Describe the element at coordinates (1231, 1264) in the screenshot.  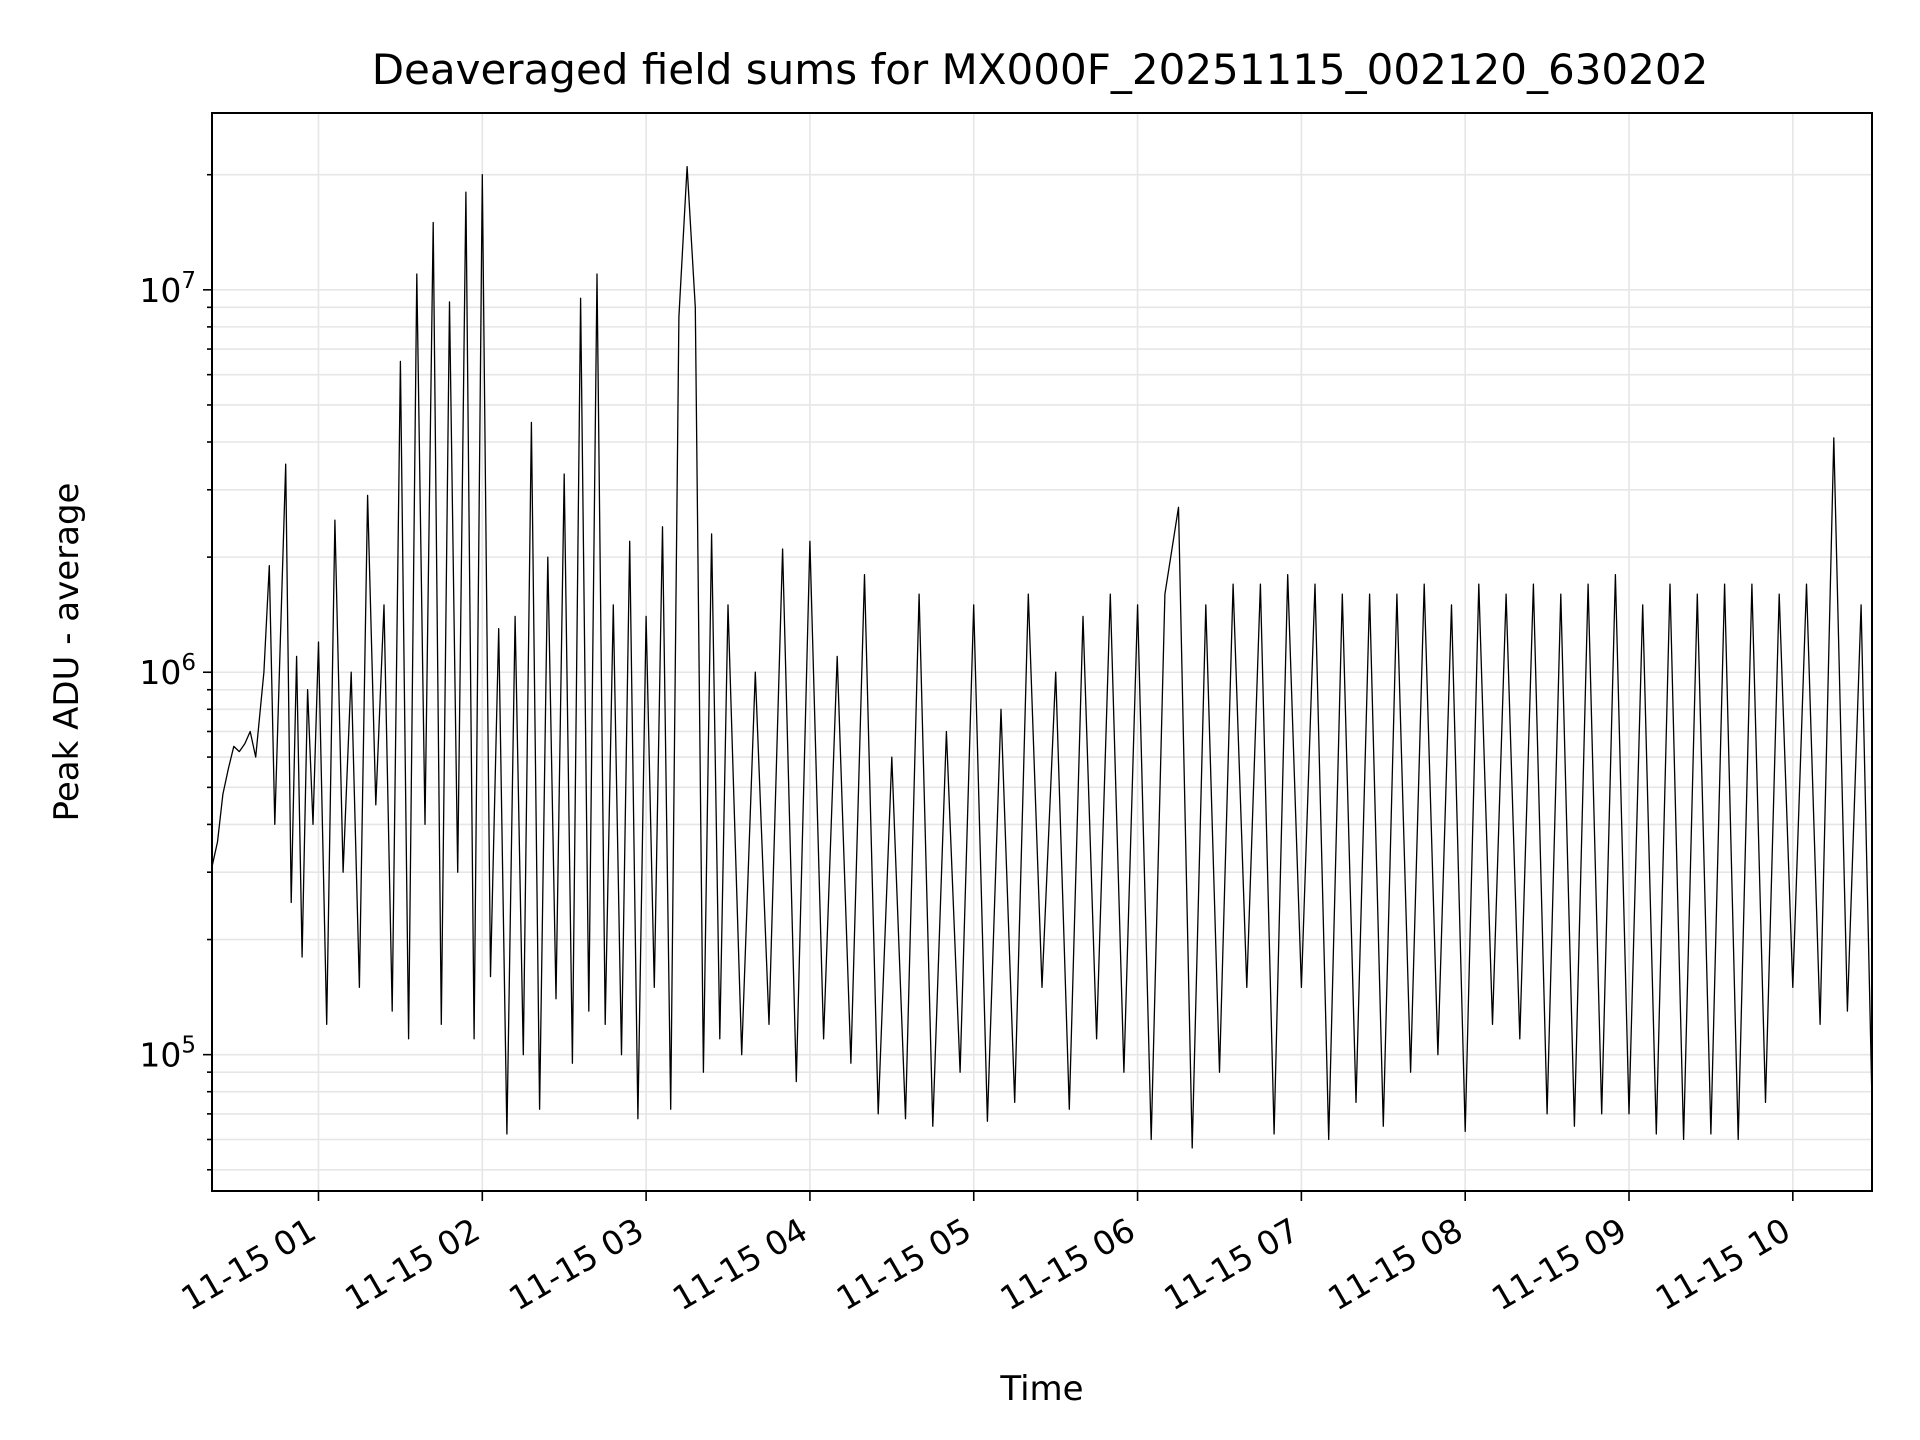
I see `x-tick-label: 11-15 07` at that location.